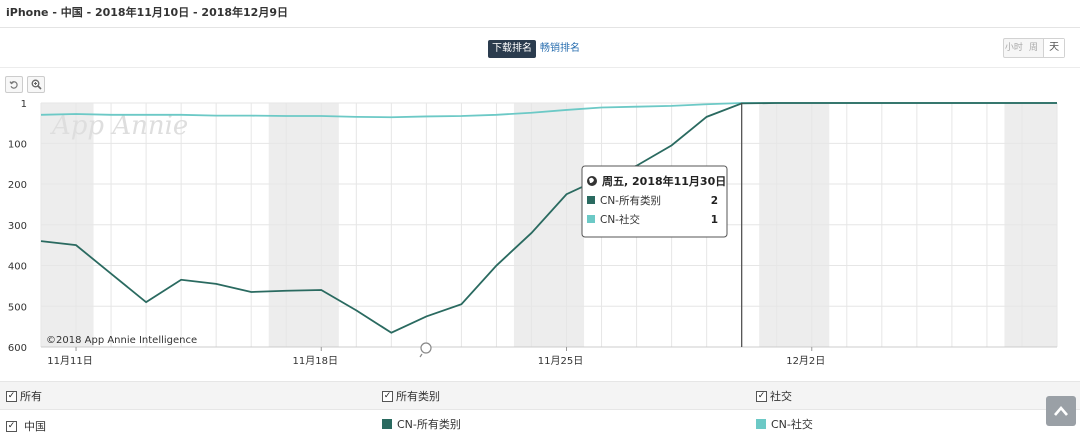  I want to click on filter-all-categories: ✓ 所有类别, so click(411, 396).